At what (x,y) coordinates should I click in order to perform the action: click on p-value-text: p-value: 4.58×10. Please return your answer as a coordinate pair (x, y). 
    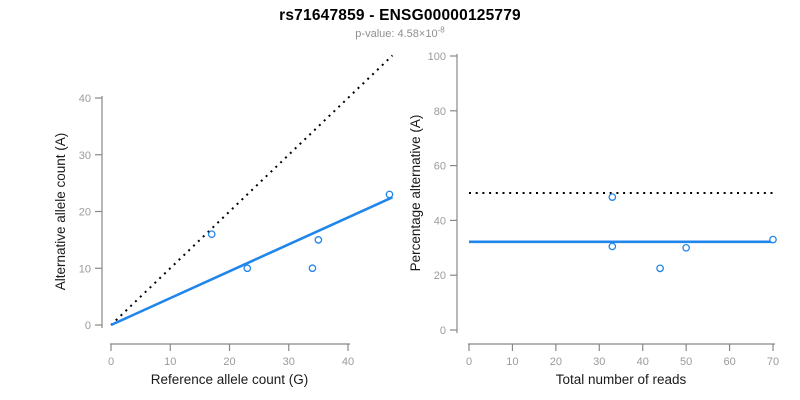
    Looking at the image, I should click on (396, 34).